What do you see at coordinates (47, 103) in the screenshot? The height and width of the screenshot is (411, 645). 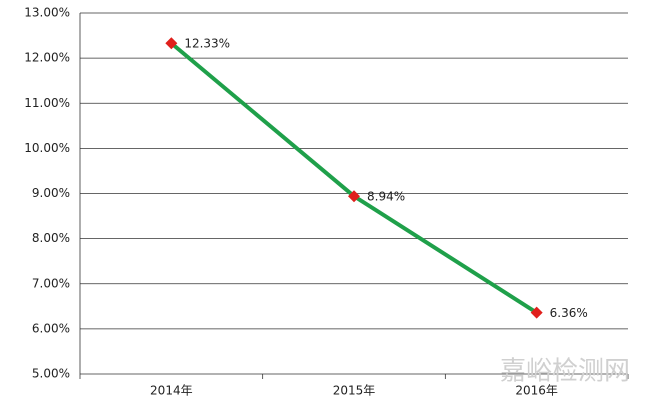 I see `y-tick-label: 11.00%` at bounding box center [47, 103].